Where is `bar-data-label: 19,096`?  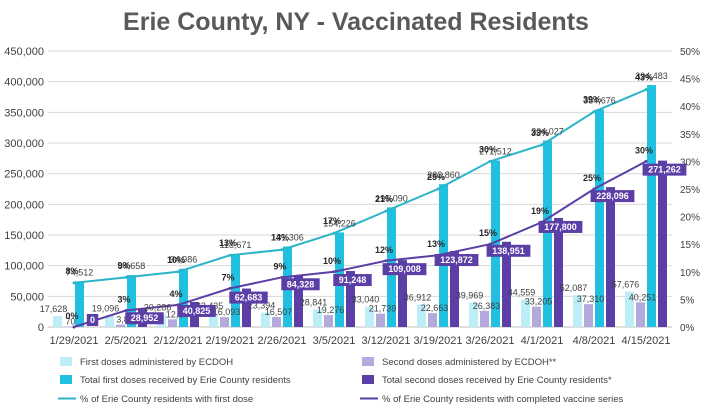
bar-data-label: 19,096 is located at coordinates (106, 308).